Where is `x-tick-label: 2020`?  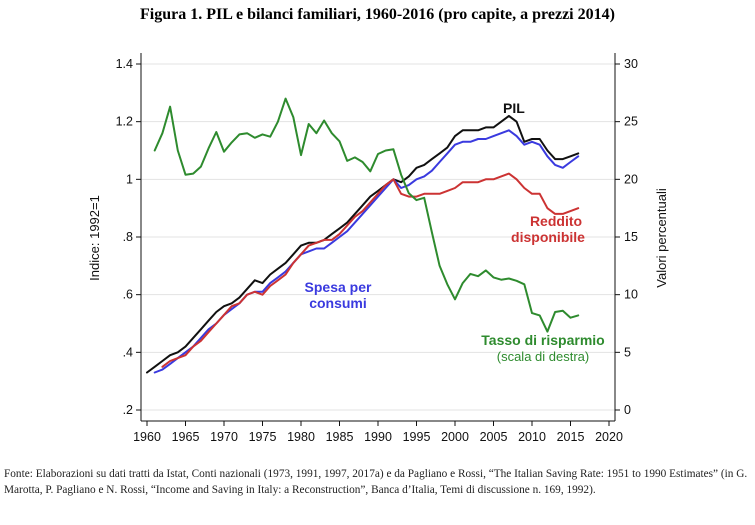 x-tick-label: 2020 is located at coordinates (609, 437).